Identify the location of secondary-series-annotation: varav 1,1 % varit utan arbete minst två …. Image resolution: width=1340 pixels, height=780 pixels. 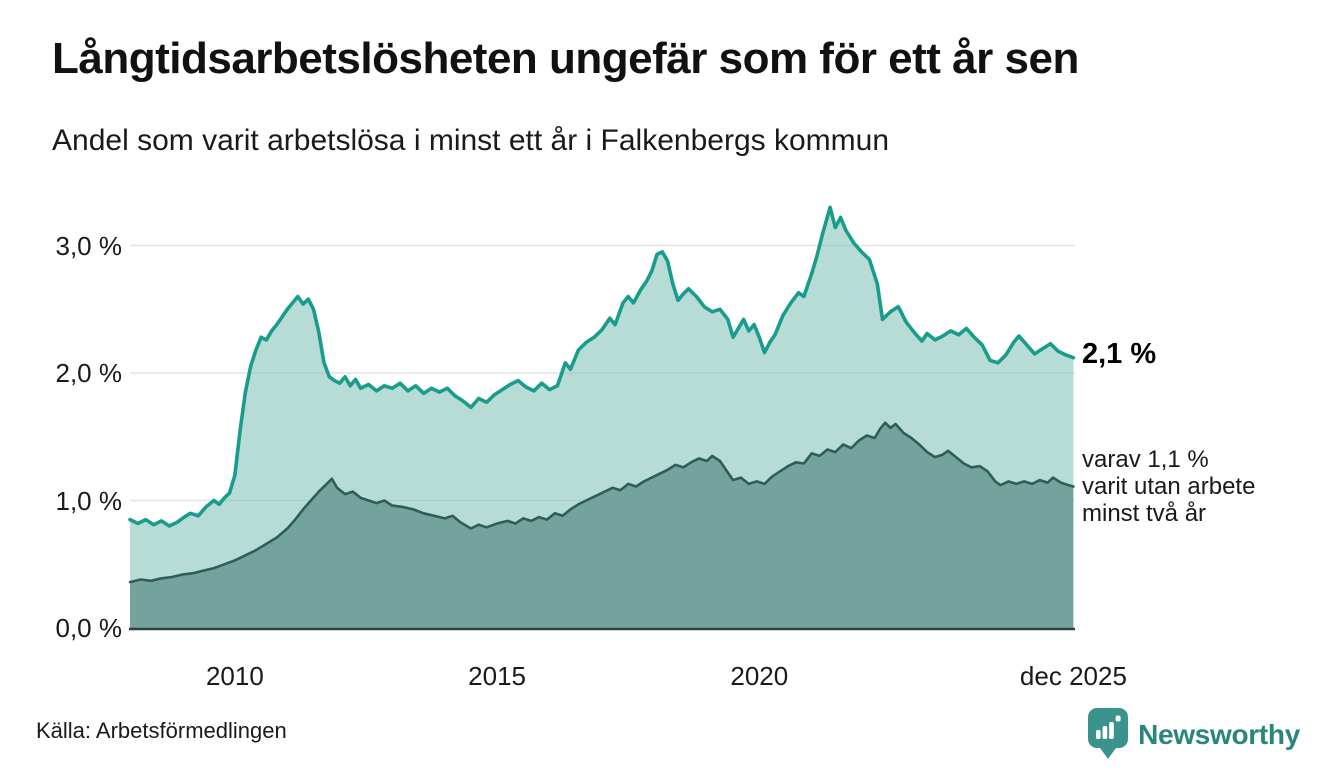
(1168, 486).